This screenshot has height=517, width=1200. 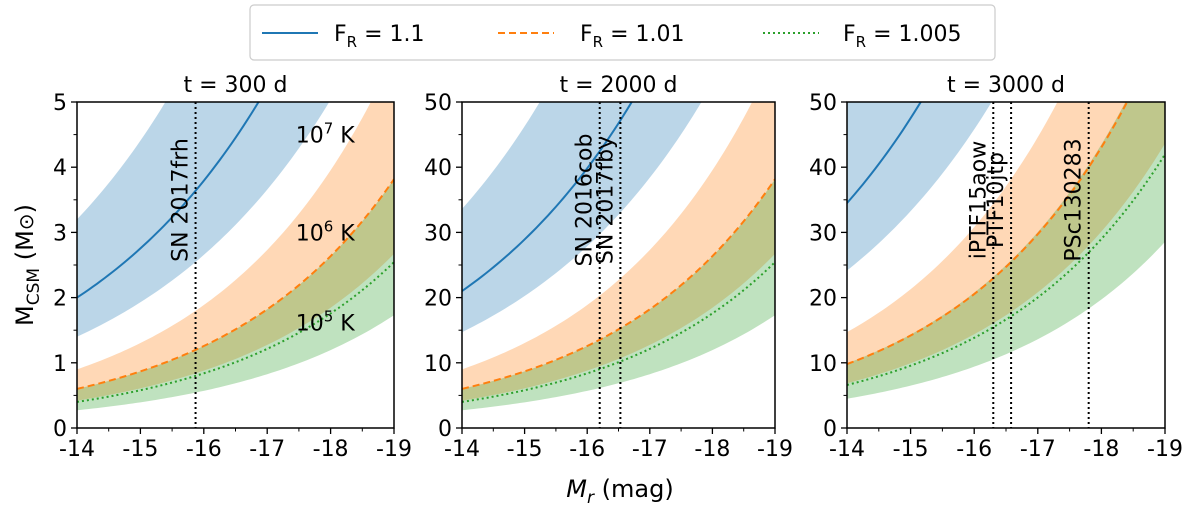 I want to click on sn-marker-label: SN 2016cob, so click(x=585, y=200).